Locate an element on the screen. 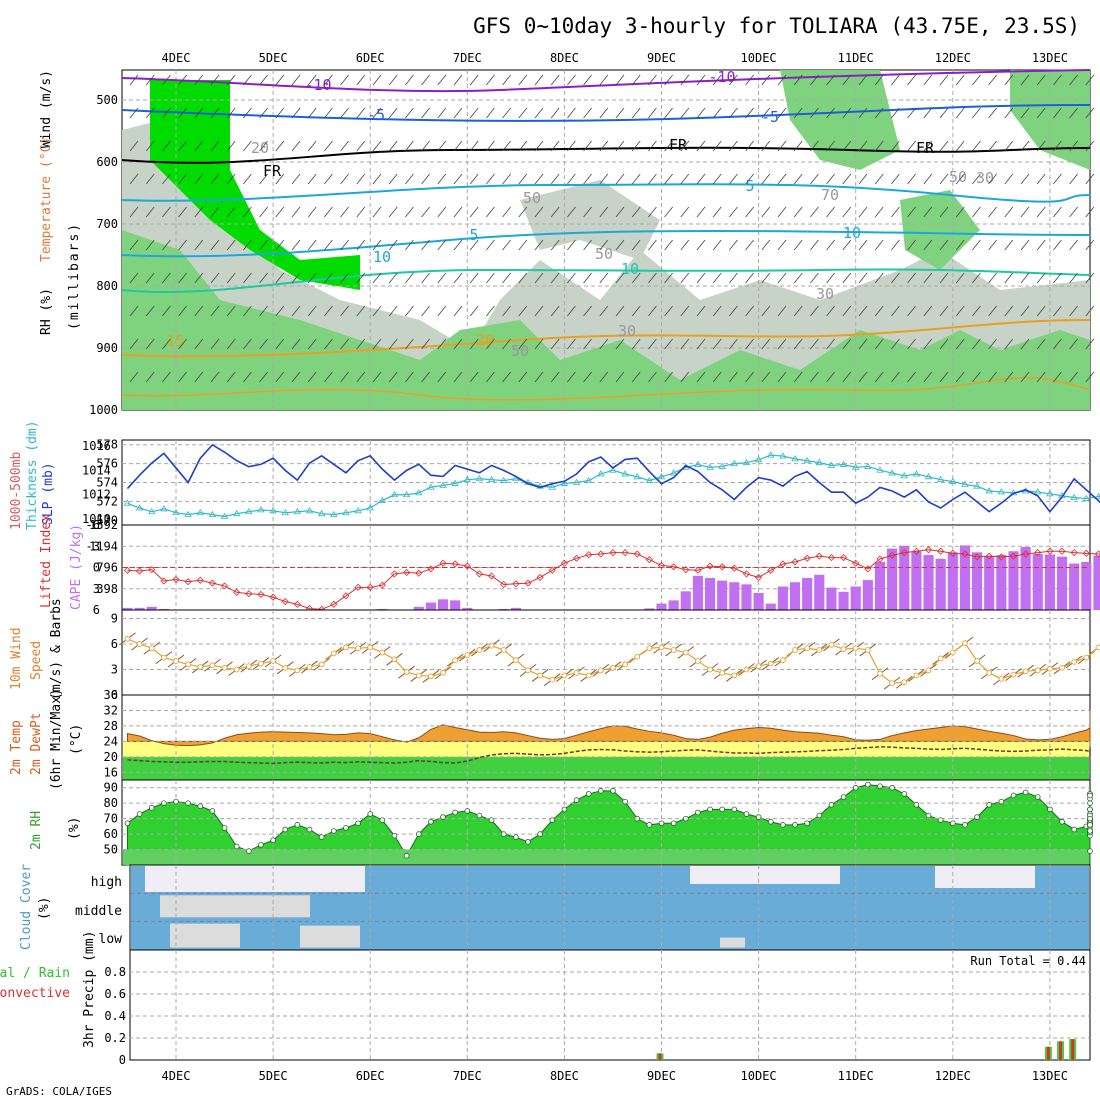 The height and width of the screenshot is (1100, 1100). contour-label: 50 is located at coordinates (604, 254).